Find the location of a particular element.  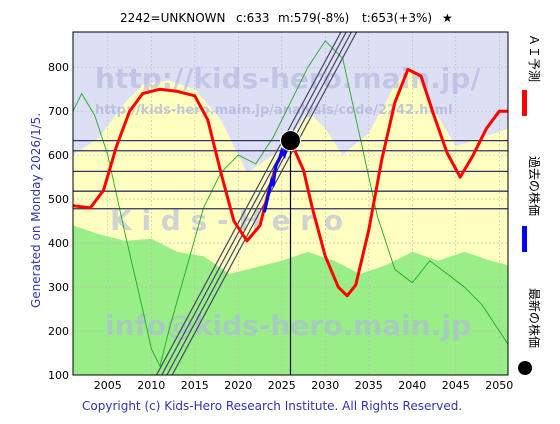

header-code: 2242=UNKNOWN is located at coordinates (173, 18).